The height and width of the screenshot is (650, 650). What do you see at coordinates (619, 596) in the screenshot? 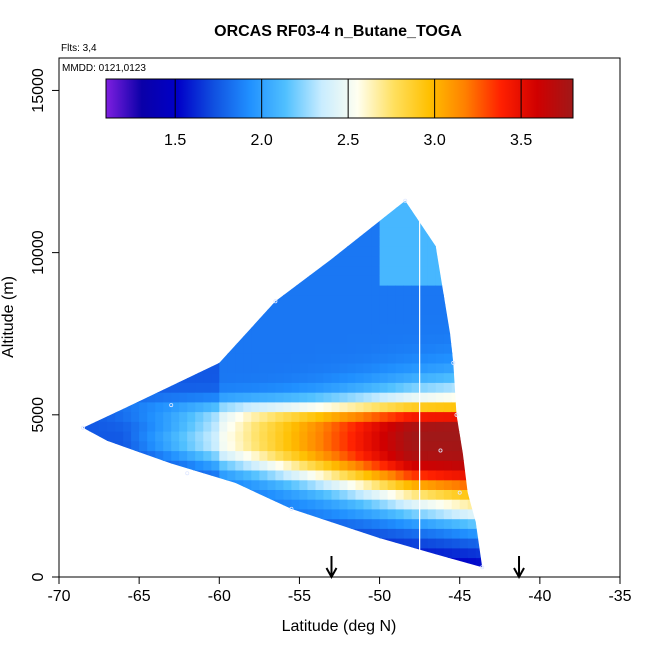
I see `x-tick-label: -35` at bounding box center [619, 596].